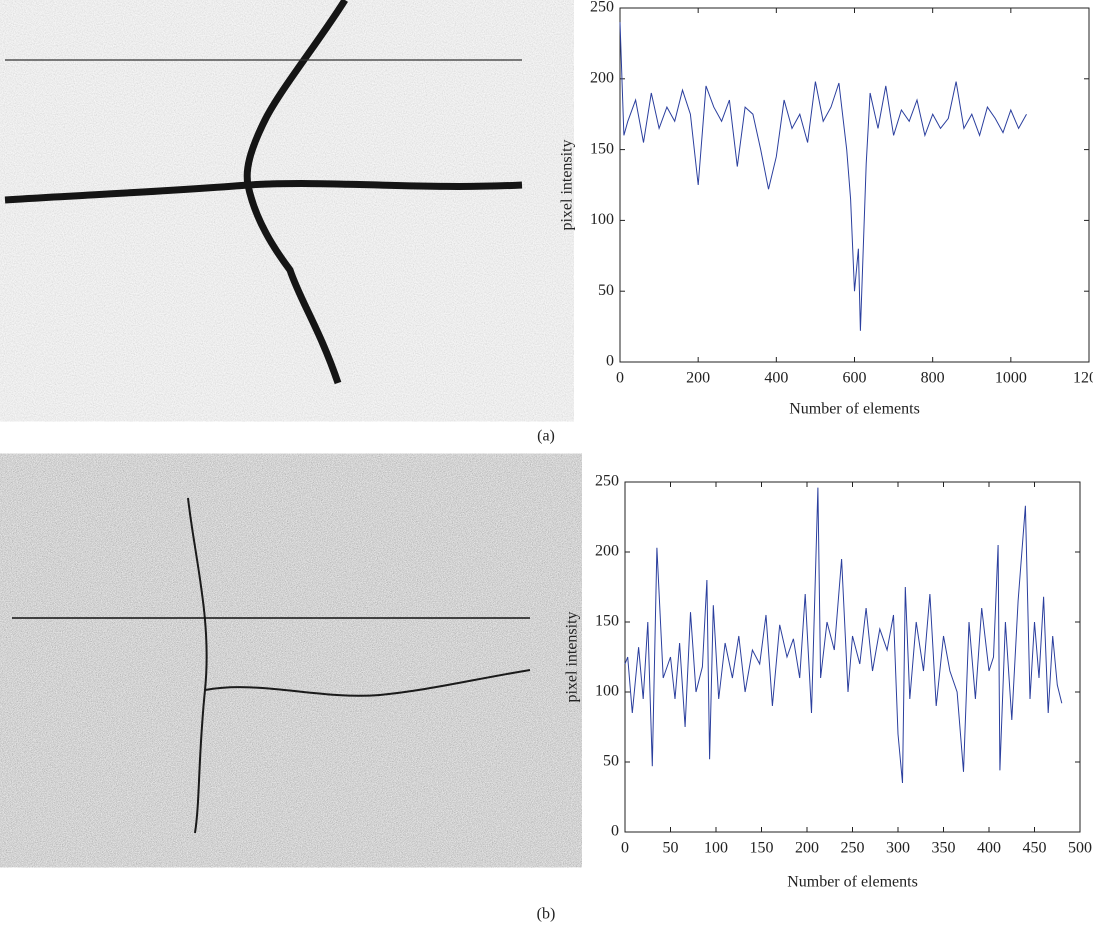 The height and width of the screenshot is (937, 1093). I want to click on x-tick-label: 300, so click(898, 848).